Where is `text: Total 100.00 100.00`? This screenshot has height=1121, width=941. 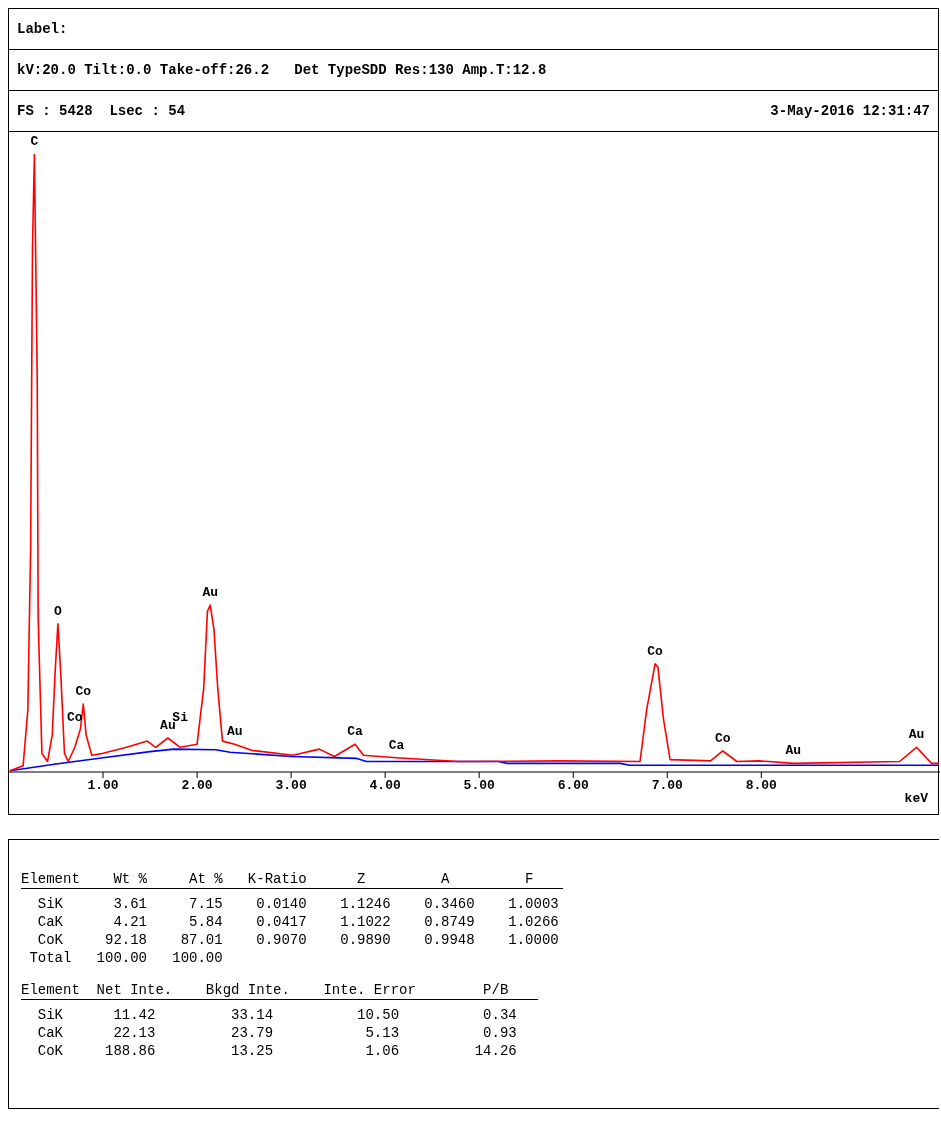
text: Total 100.00 100.00 is located at coordinates (126, 958).